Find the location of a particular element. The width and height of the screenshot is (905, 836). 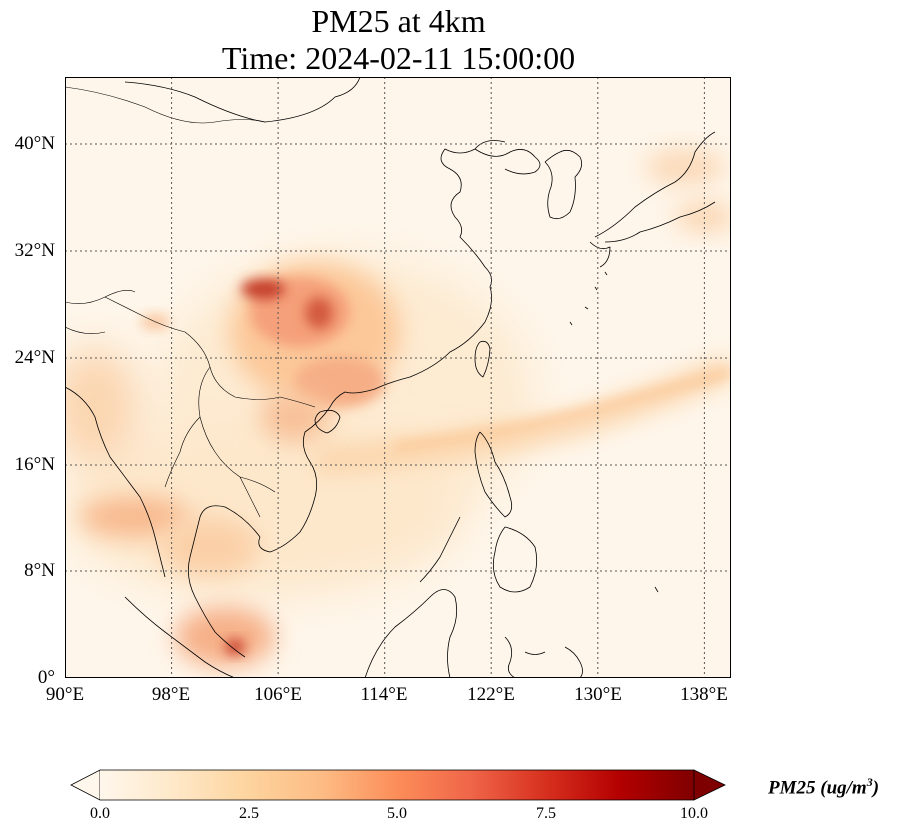

coastline-hainan is located at coordinates (327, 421).